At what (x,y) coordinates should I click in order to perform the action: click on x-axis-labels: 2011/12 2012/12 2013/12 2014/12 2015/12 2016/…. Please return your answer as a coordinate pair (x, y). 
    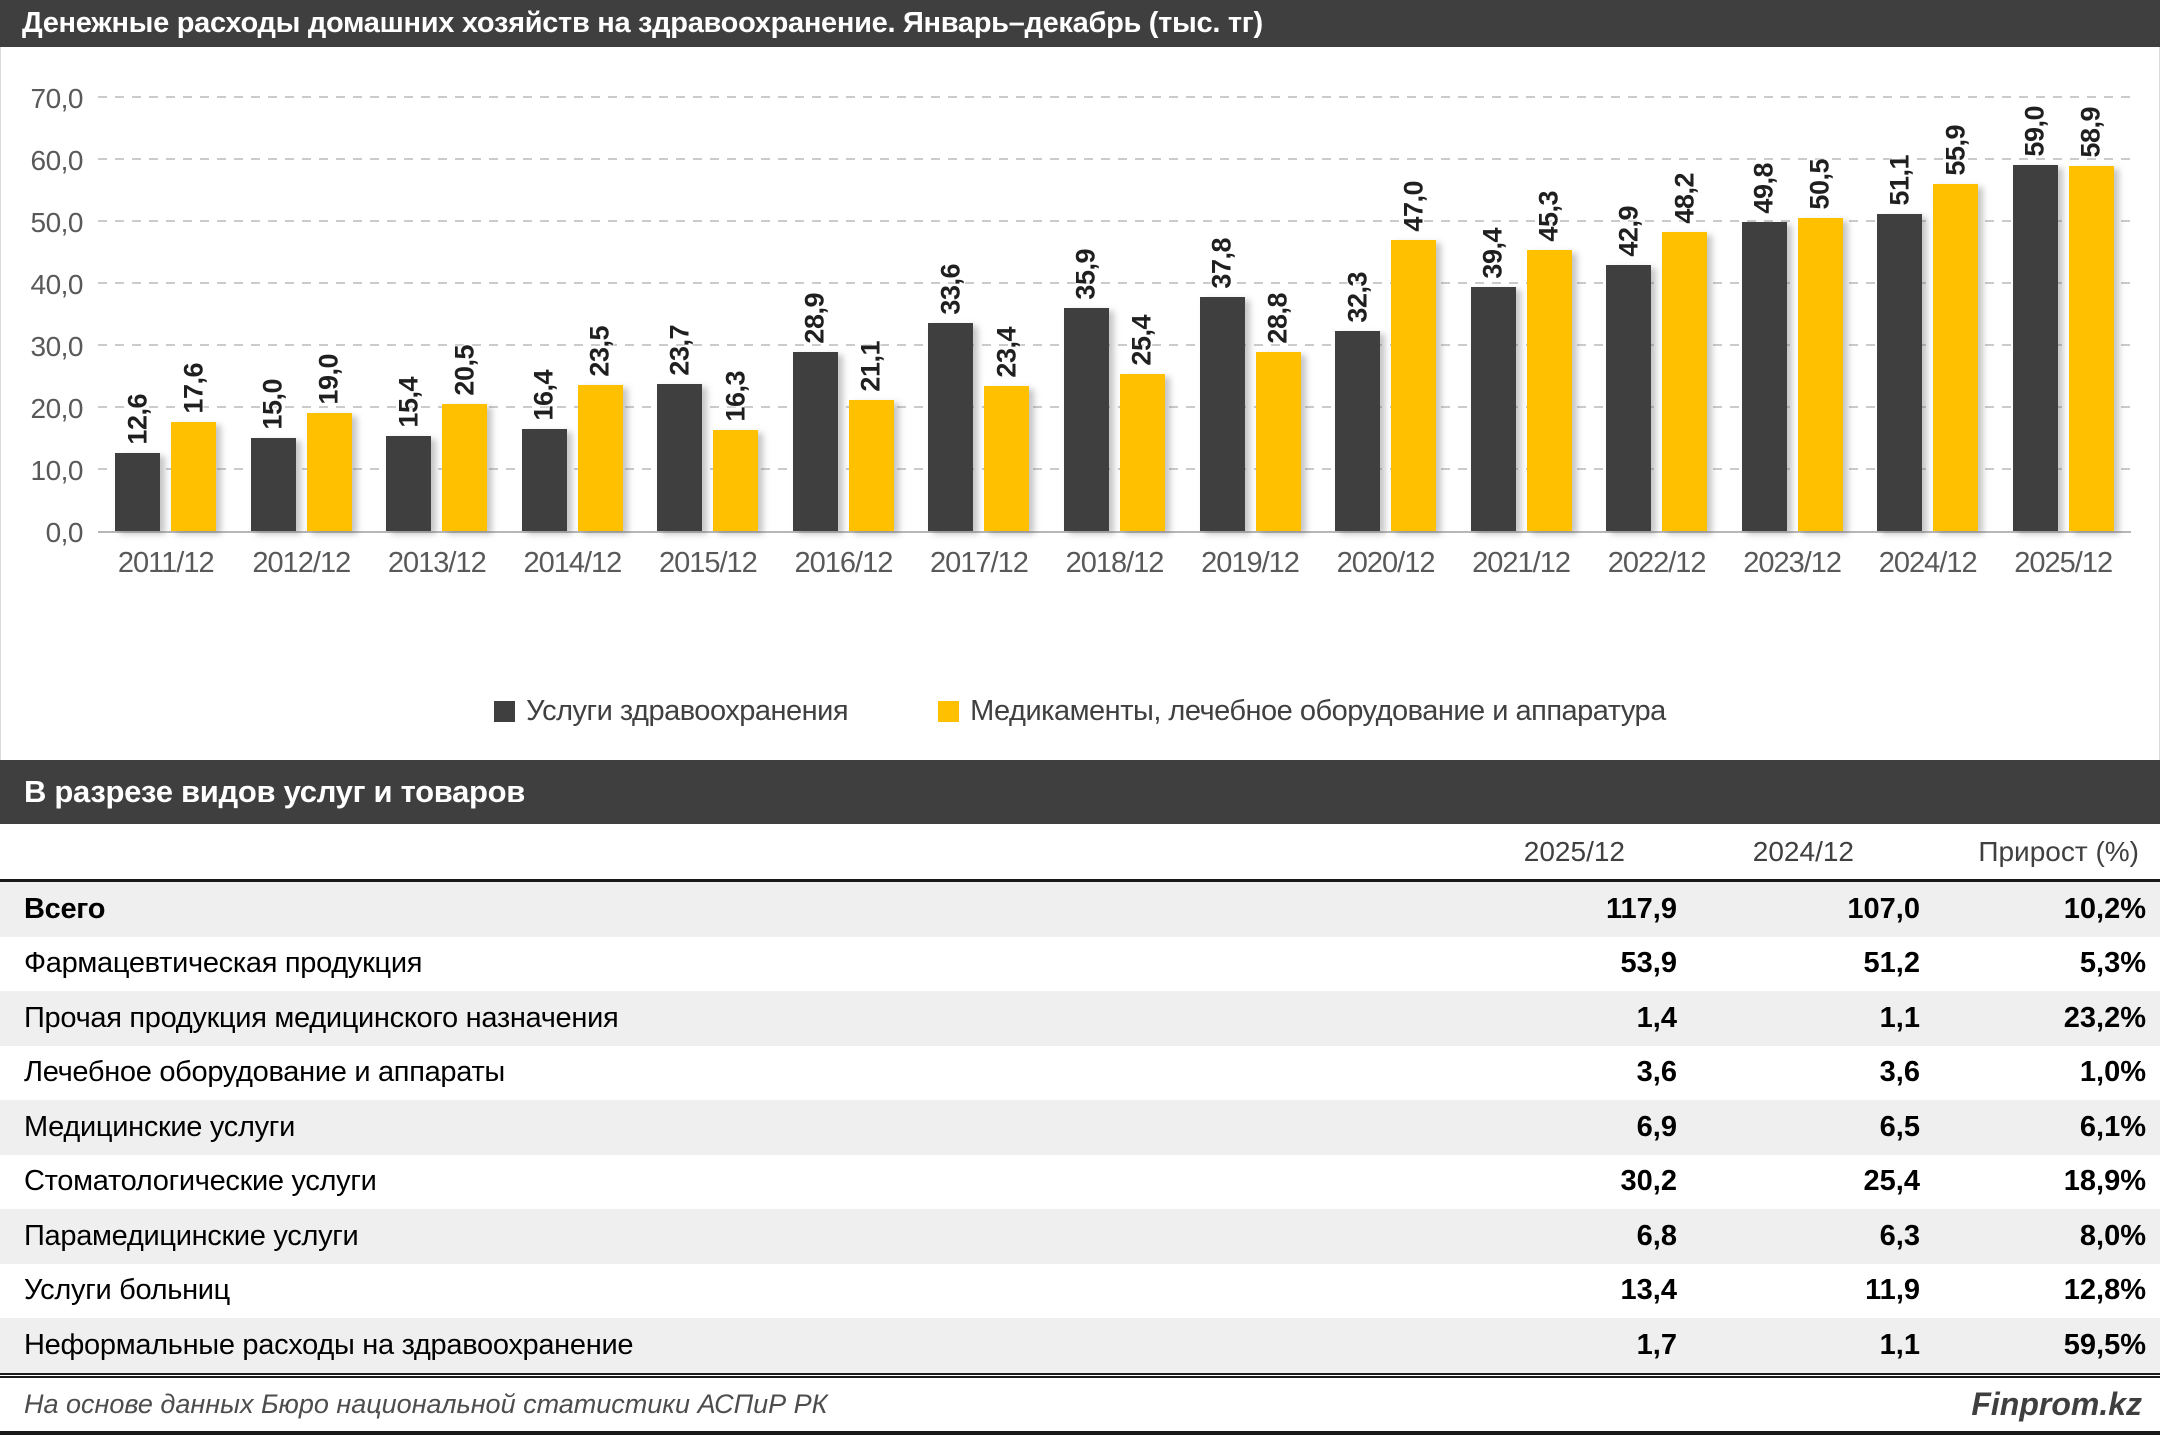
    Looking at the image, I should click on (1114, 563).